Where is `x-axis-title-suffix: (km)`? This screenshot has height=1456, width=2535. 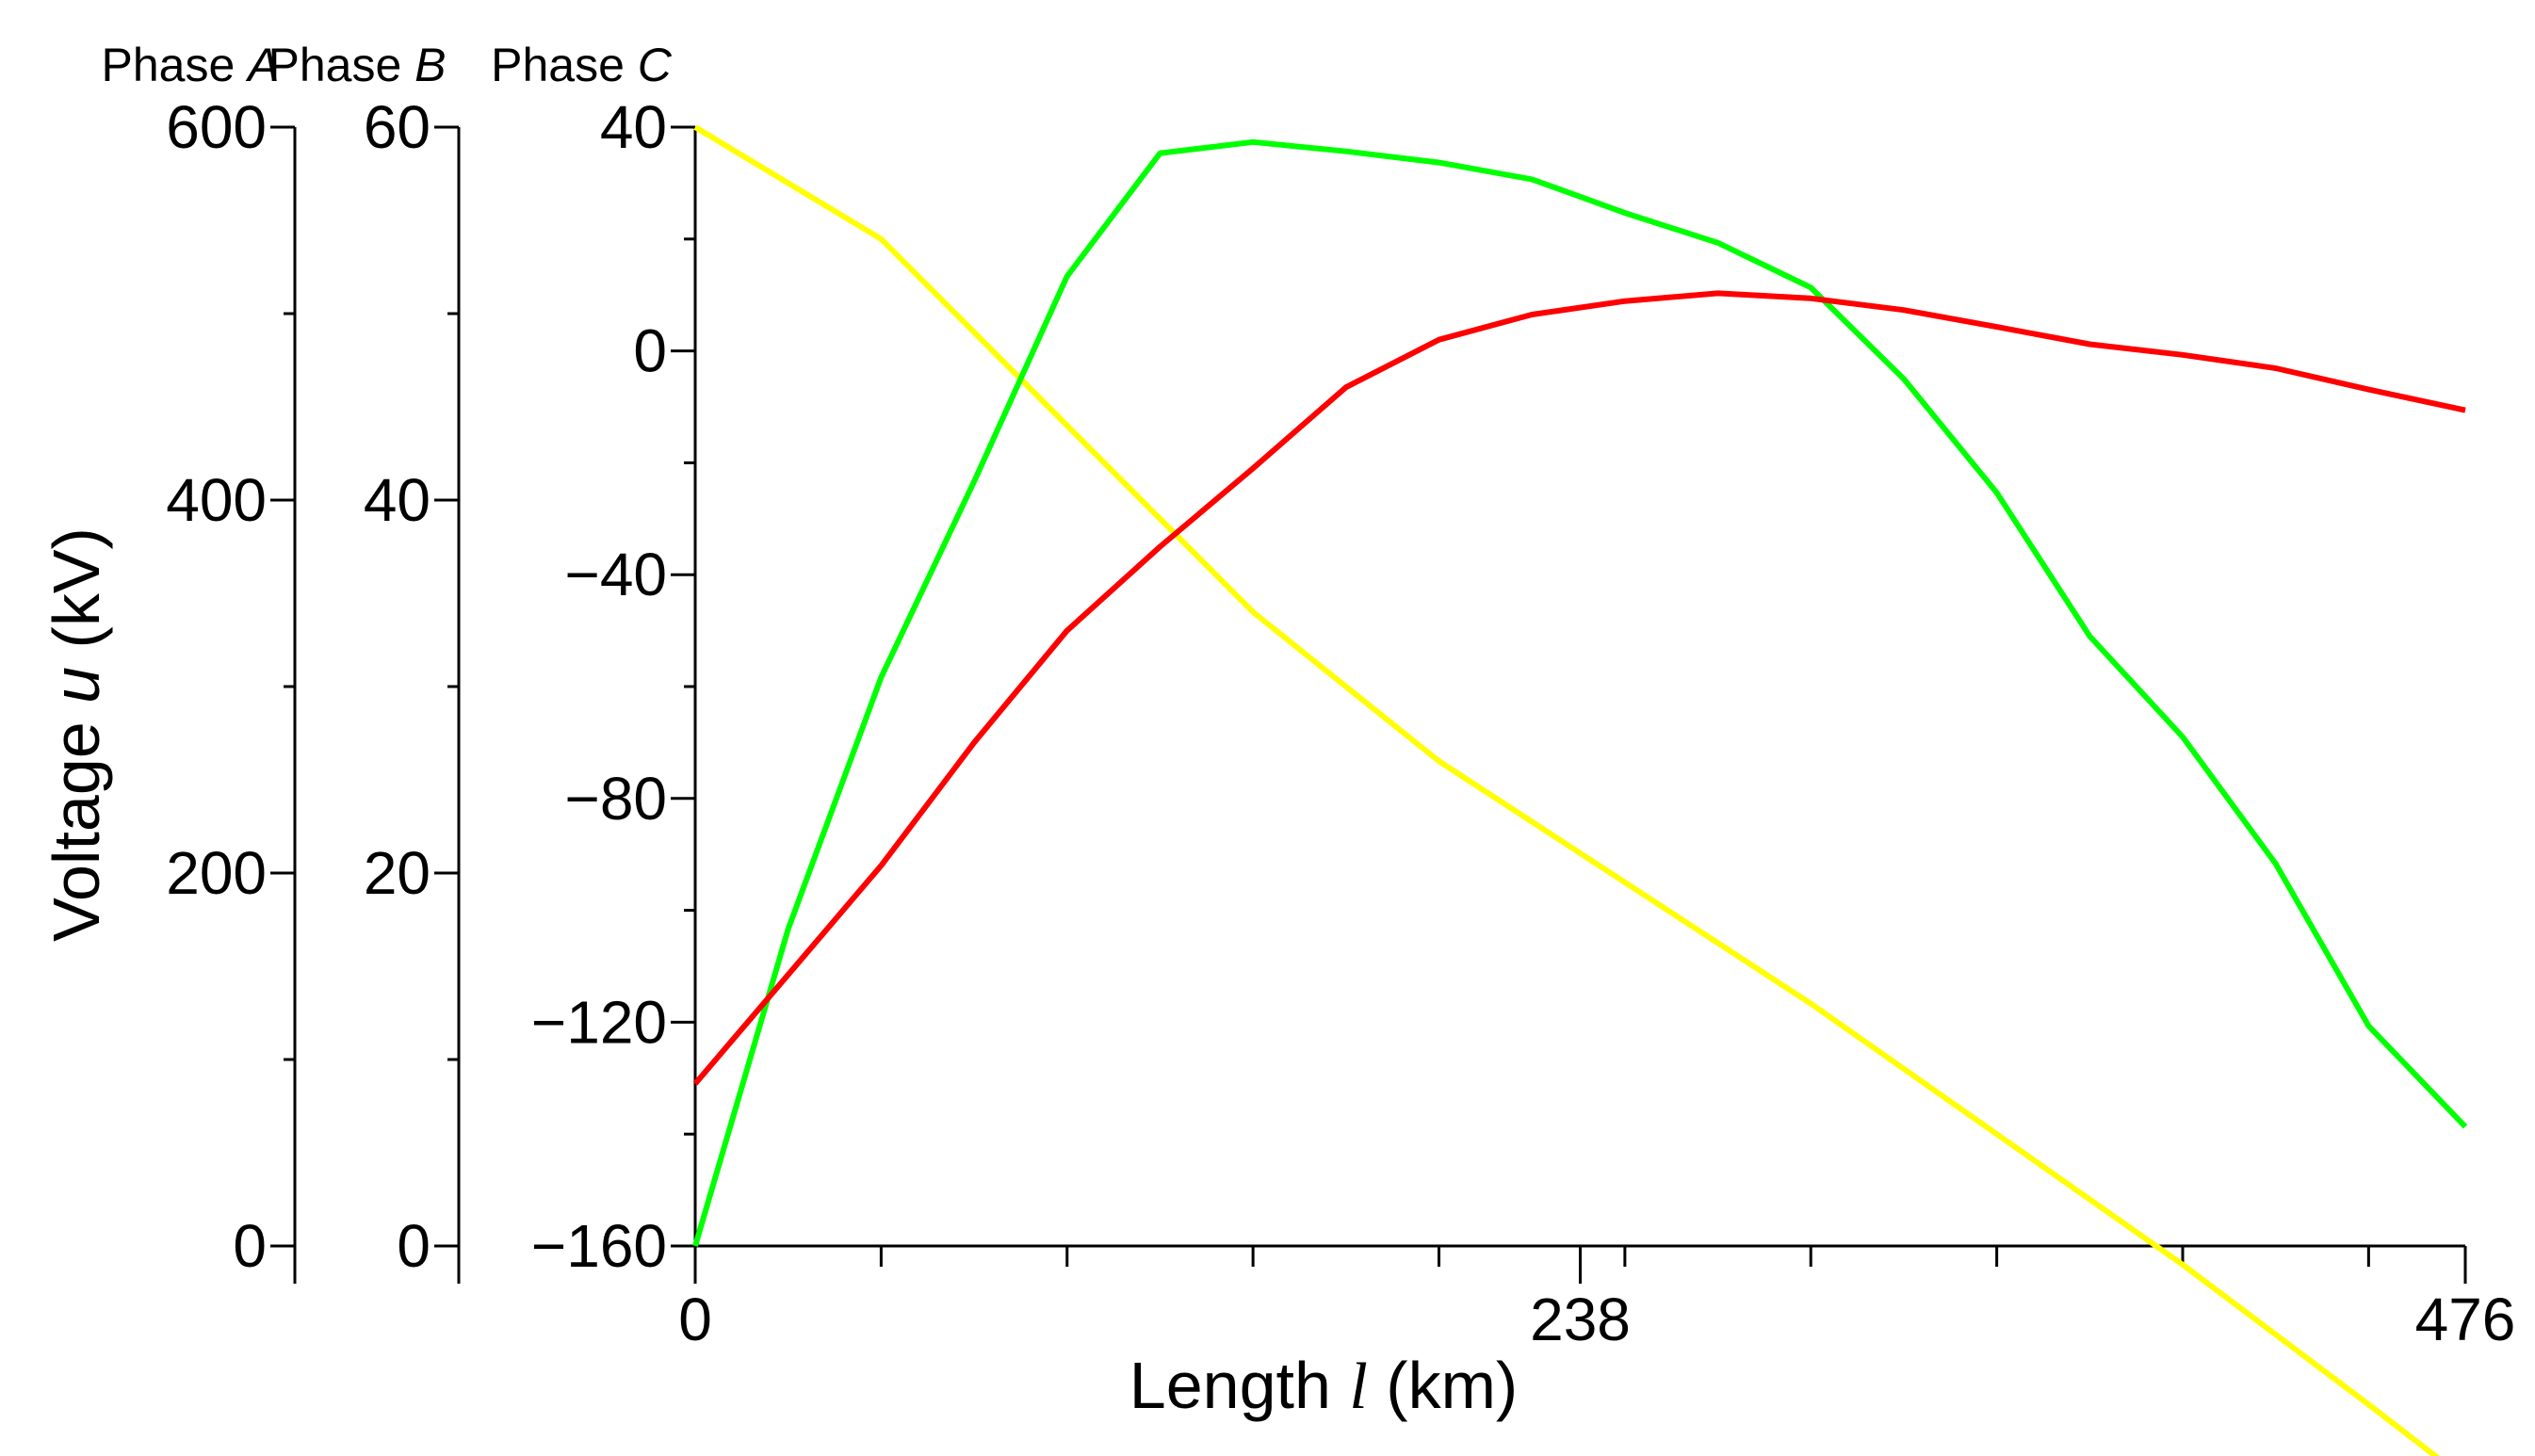 x-axis-title-suffix: (km) is located at coordinates (1443, 1385).